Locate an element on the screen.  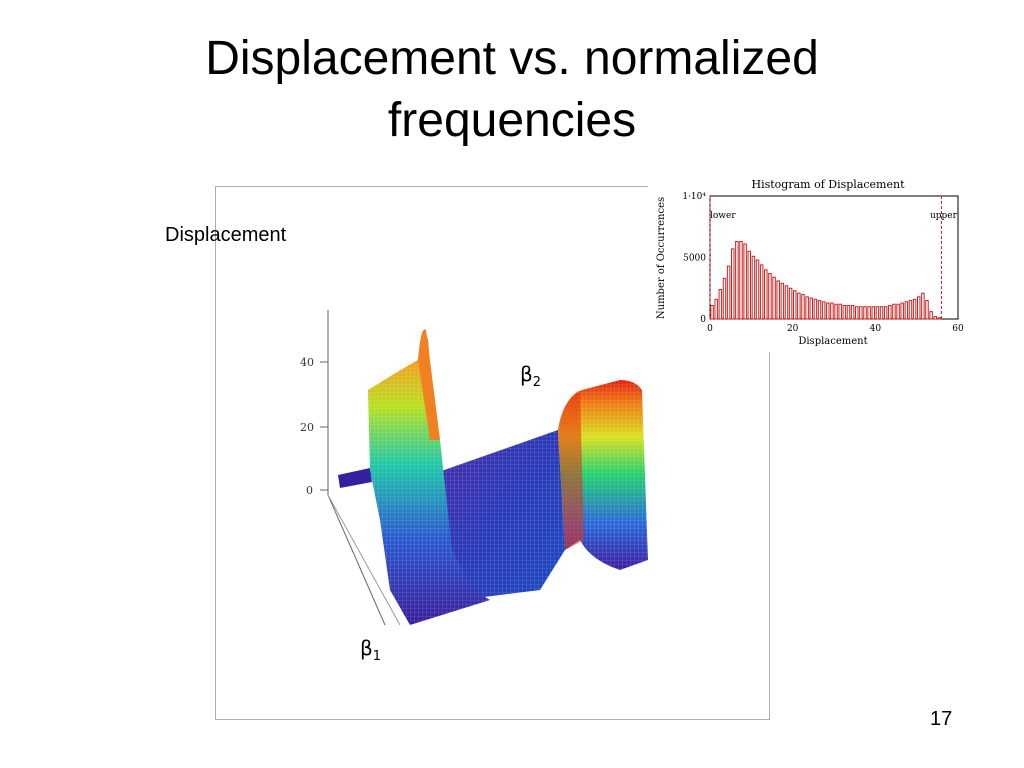
beta1-label: β1 is located at coordinates (371, 650).